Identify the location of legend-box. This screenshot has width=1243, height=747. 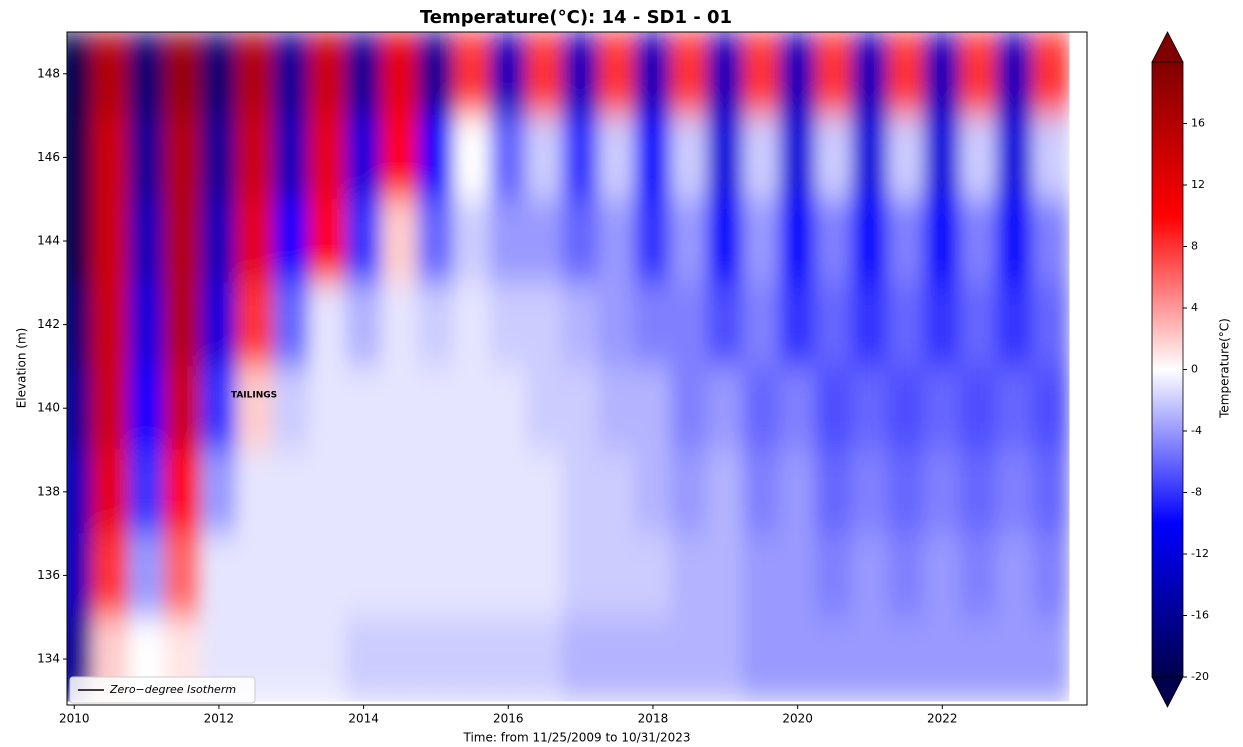
(162, 690).